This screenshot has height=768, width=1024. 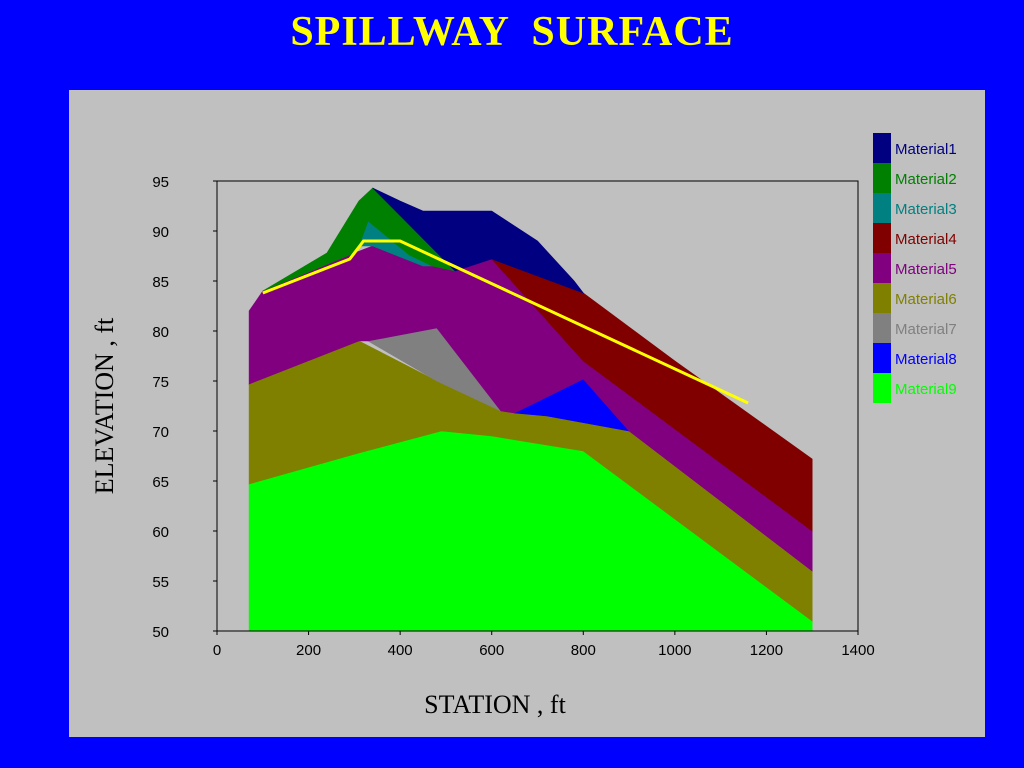 I want to click on y-tick-label: 85, so click(x=160, y=282).